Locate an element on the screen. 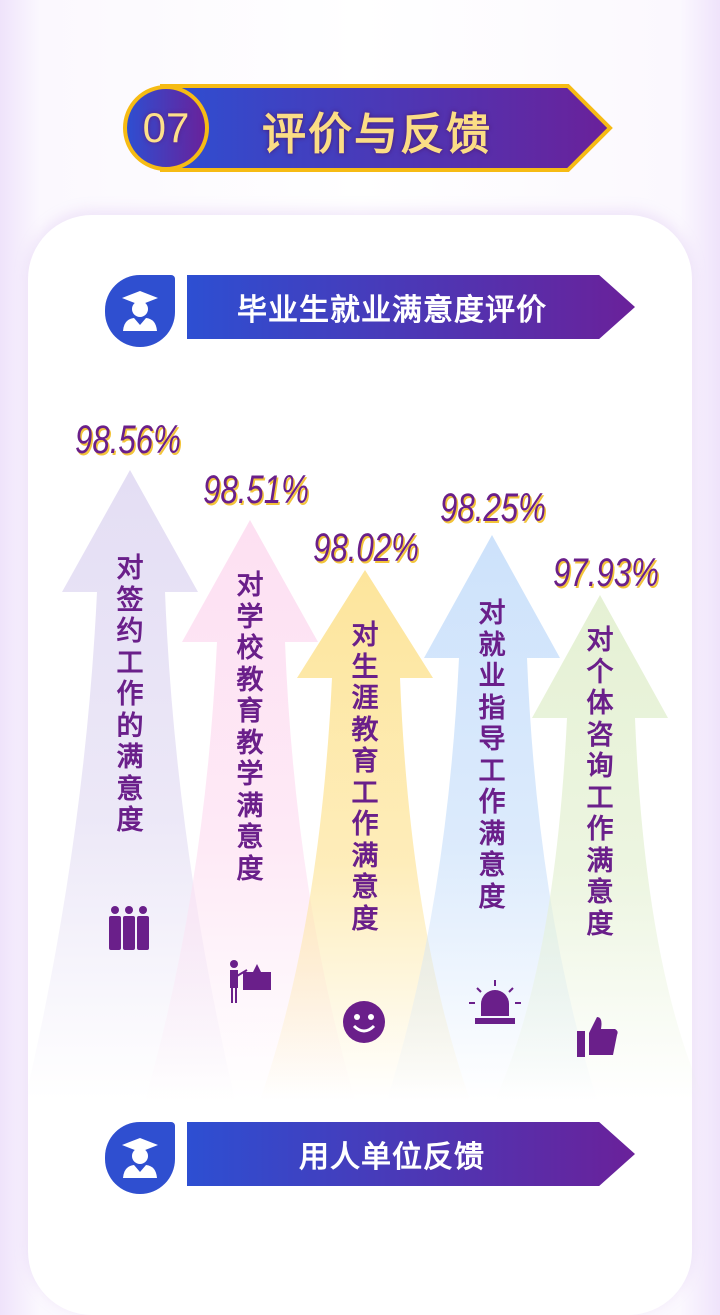 This screenshot has height=1315, width=720. smile-icon is located at coordinates (364, 1024).